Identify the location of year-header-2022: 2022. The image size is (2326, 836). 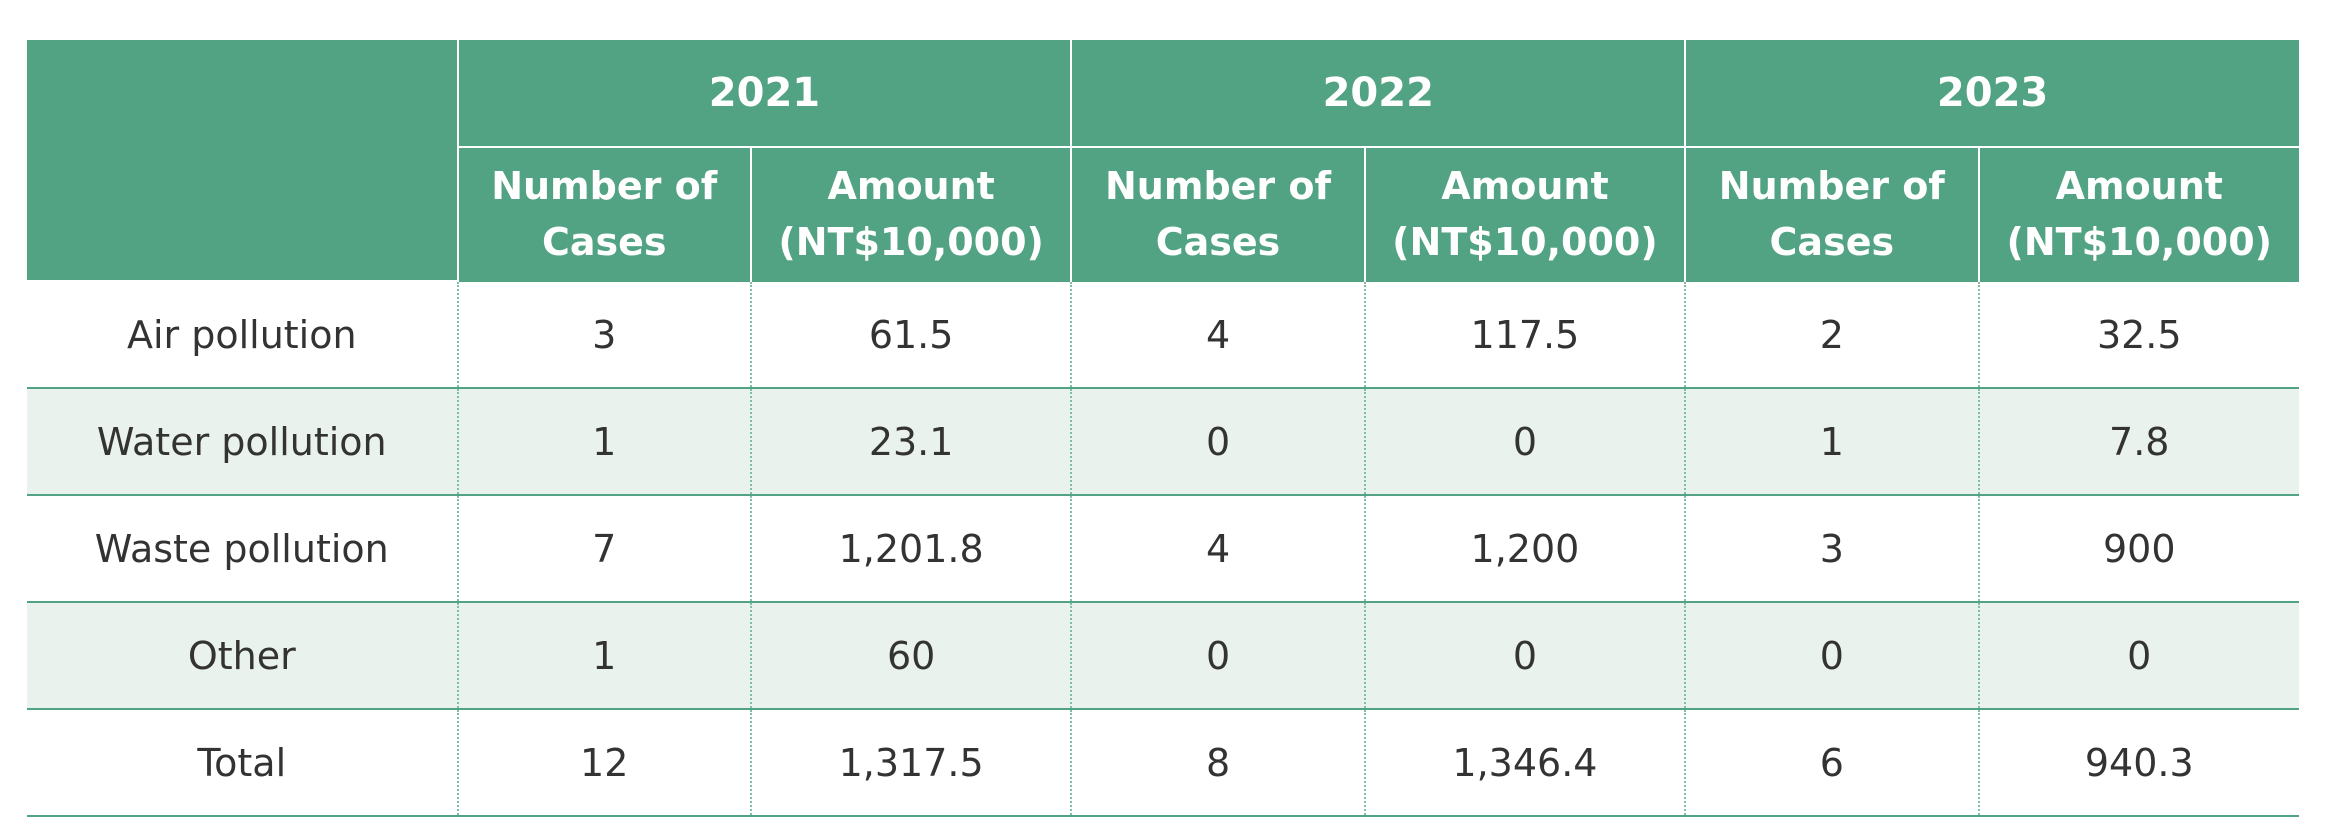
(1378, 94).